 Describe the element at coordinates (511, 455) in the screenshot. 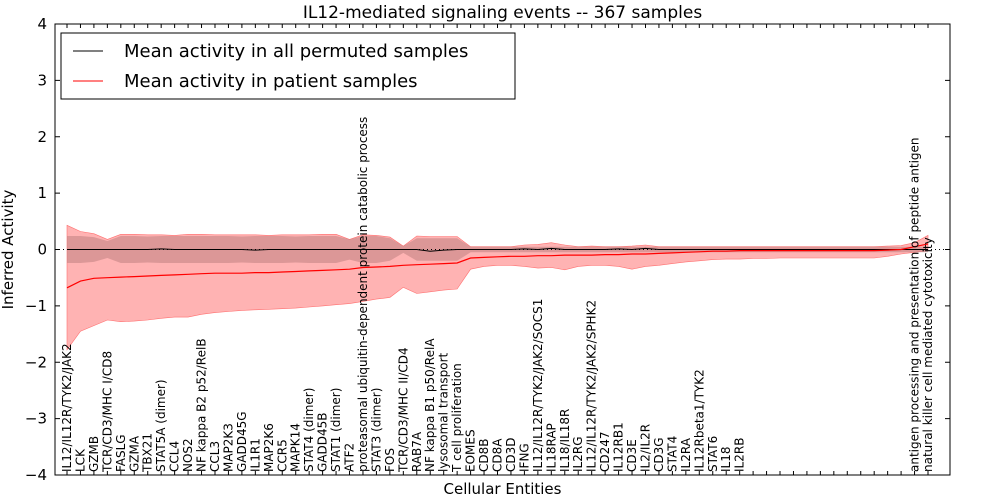

I see `category-label: CD3D` at that location.